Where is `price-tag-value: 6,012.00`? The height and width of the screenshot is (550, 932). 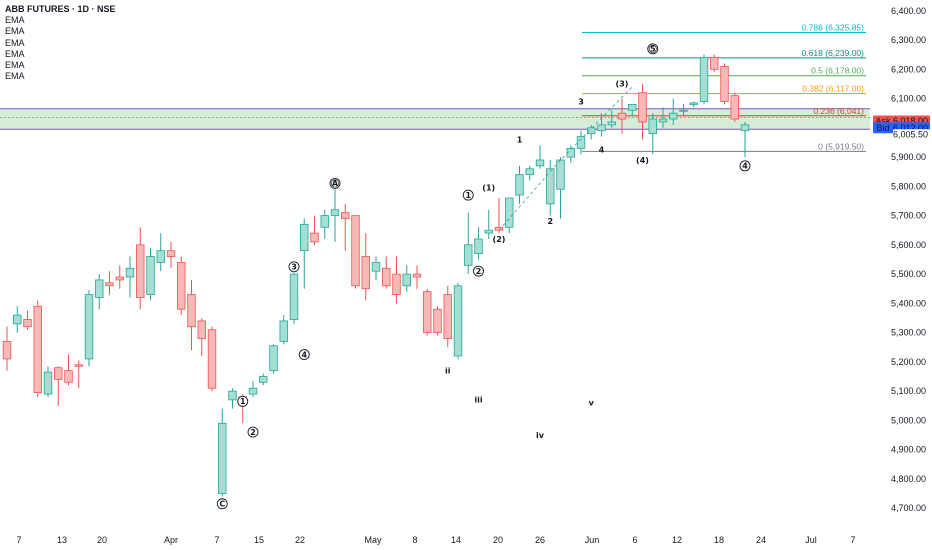
price-tag-value: 6,012.00 is located at coordinates (910, 128).